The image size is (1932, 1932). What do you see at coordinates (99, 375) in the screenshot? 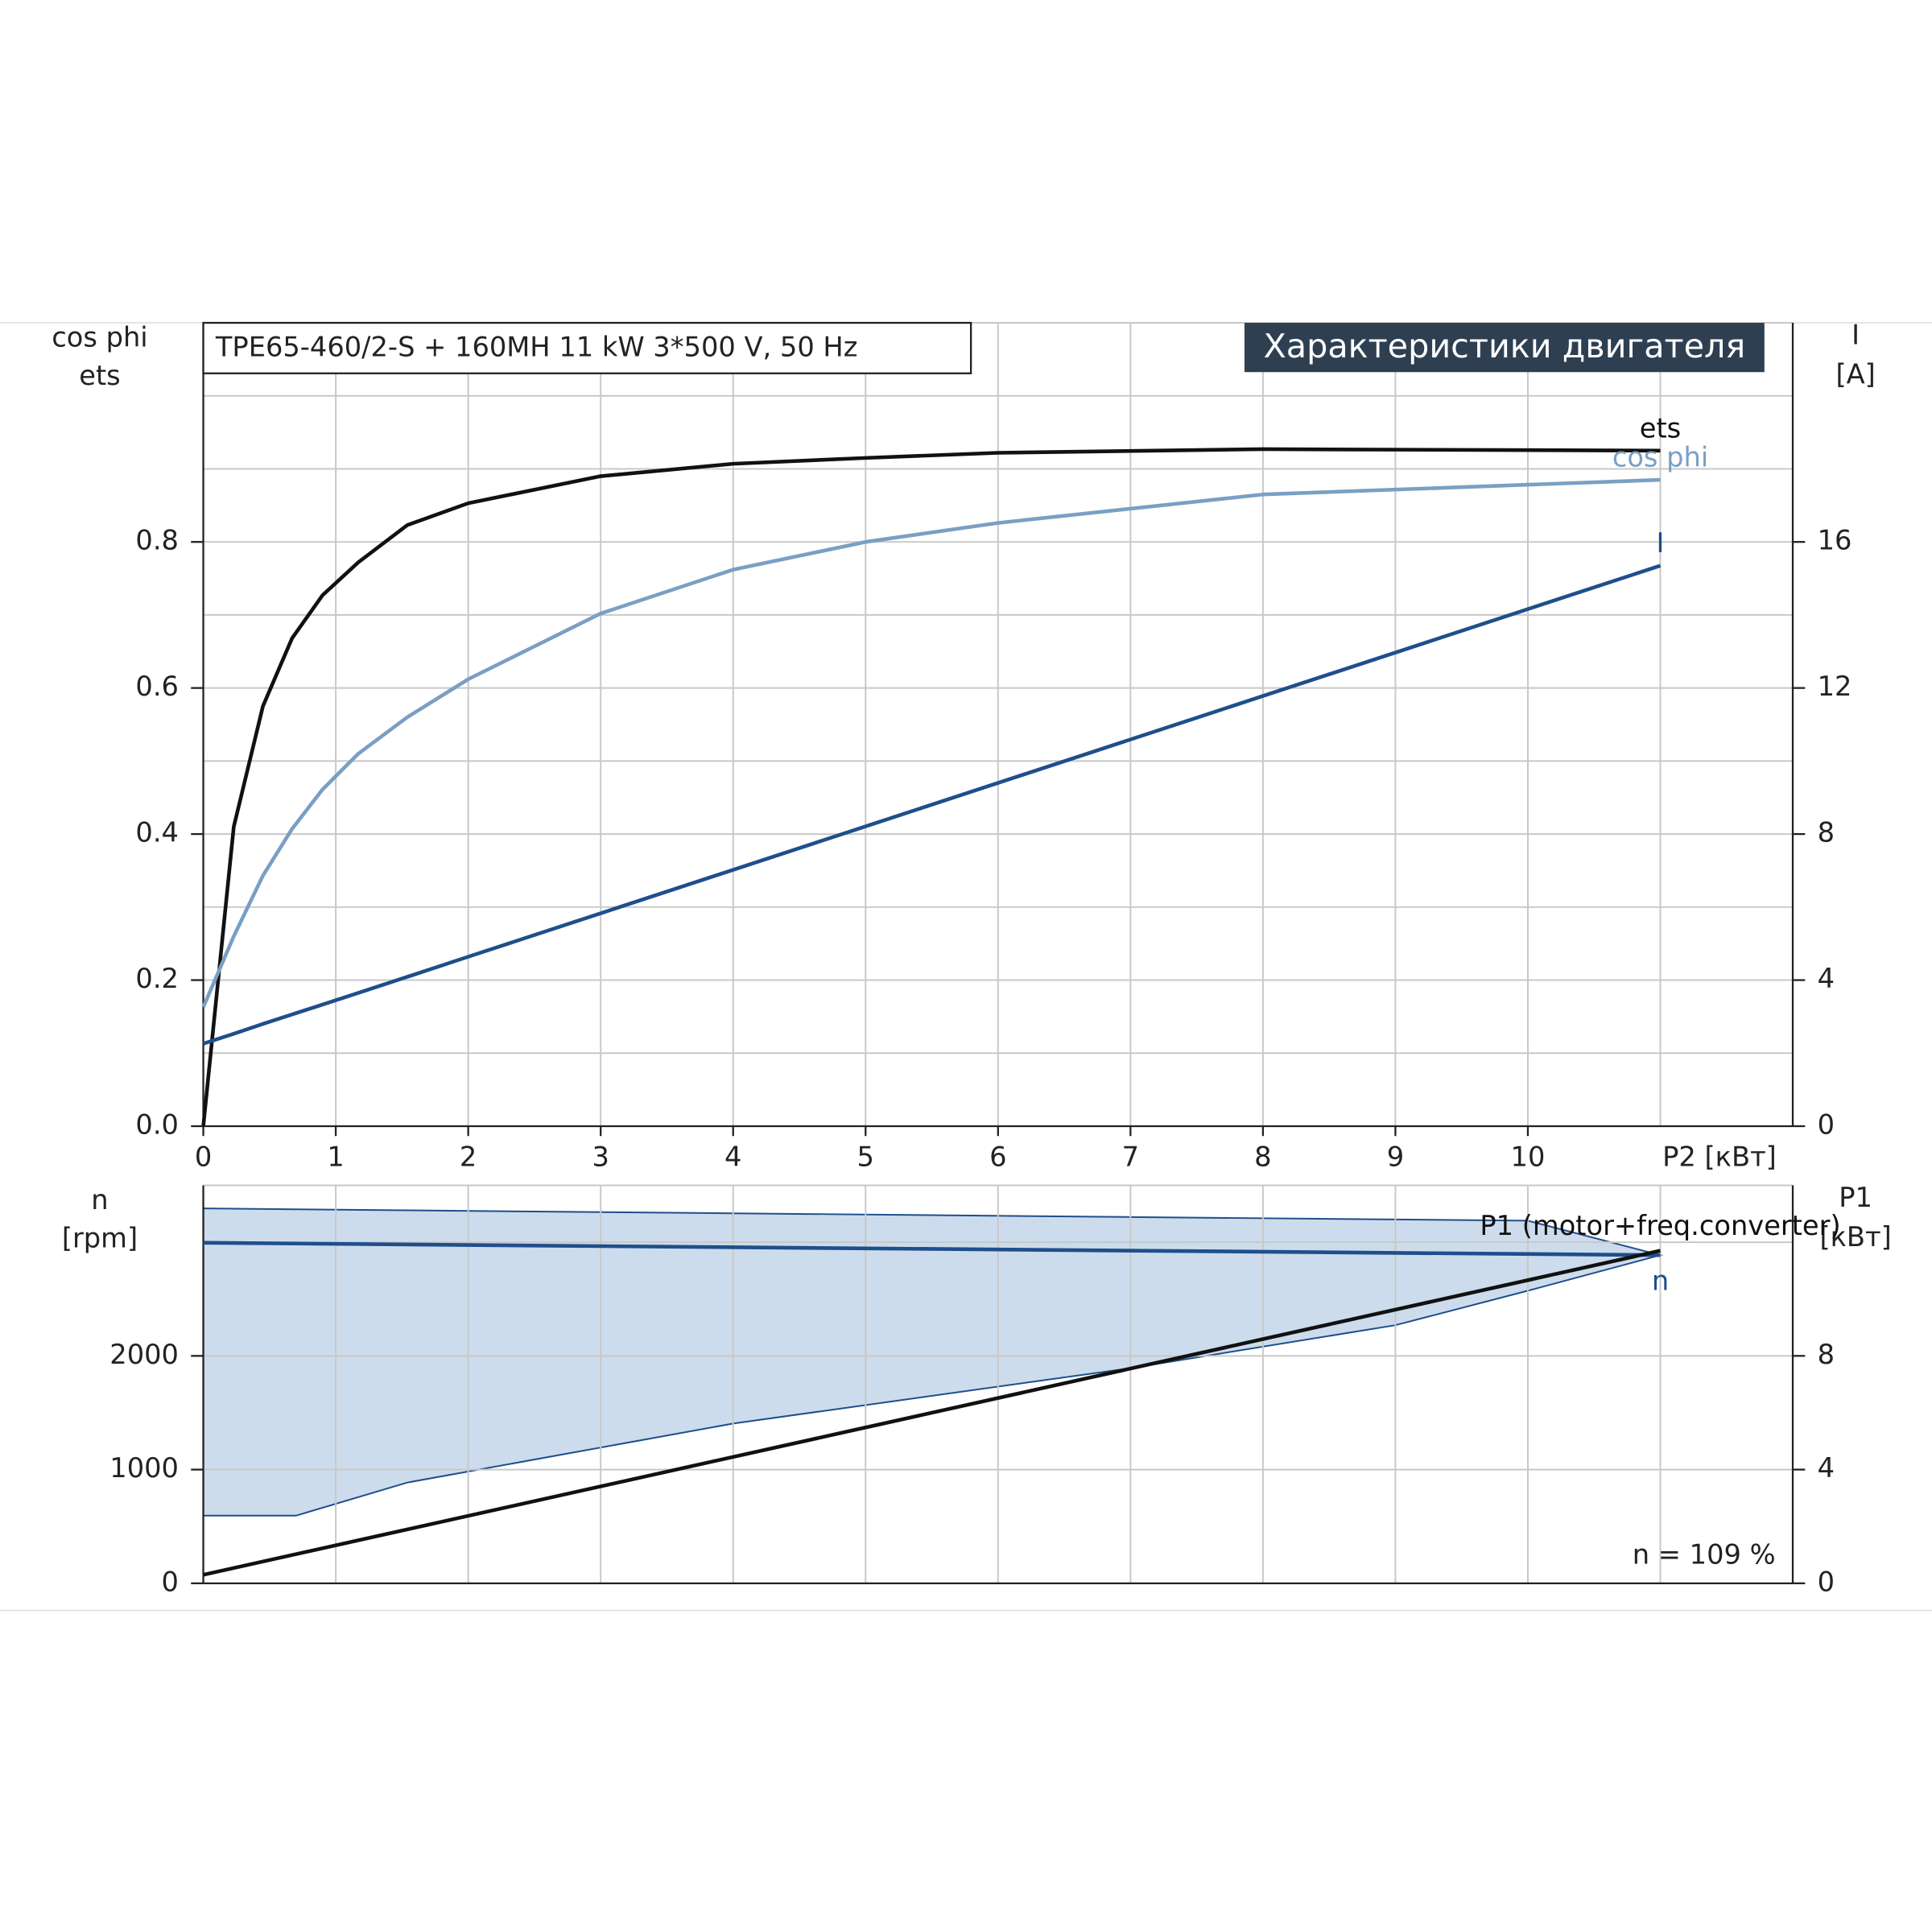
I see `y-axis-label: ets` at bounding box center [99, 375].